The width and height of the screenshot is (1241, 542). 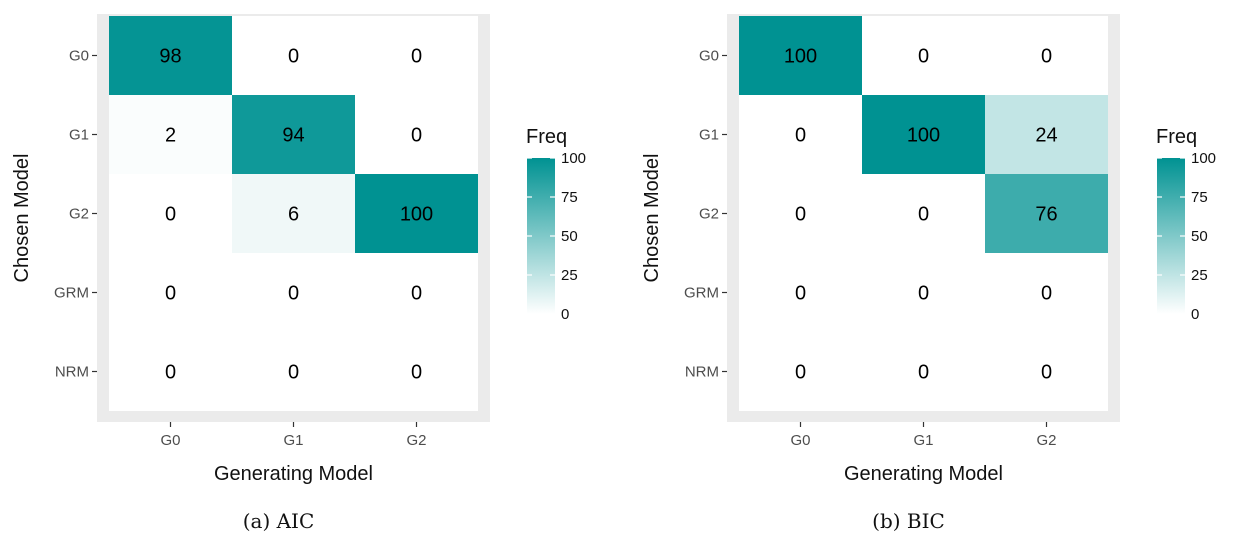 I want to click on panel-caption: (a) AIC, so click(x=279, y=521).